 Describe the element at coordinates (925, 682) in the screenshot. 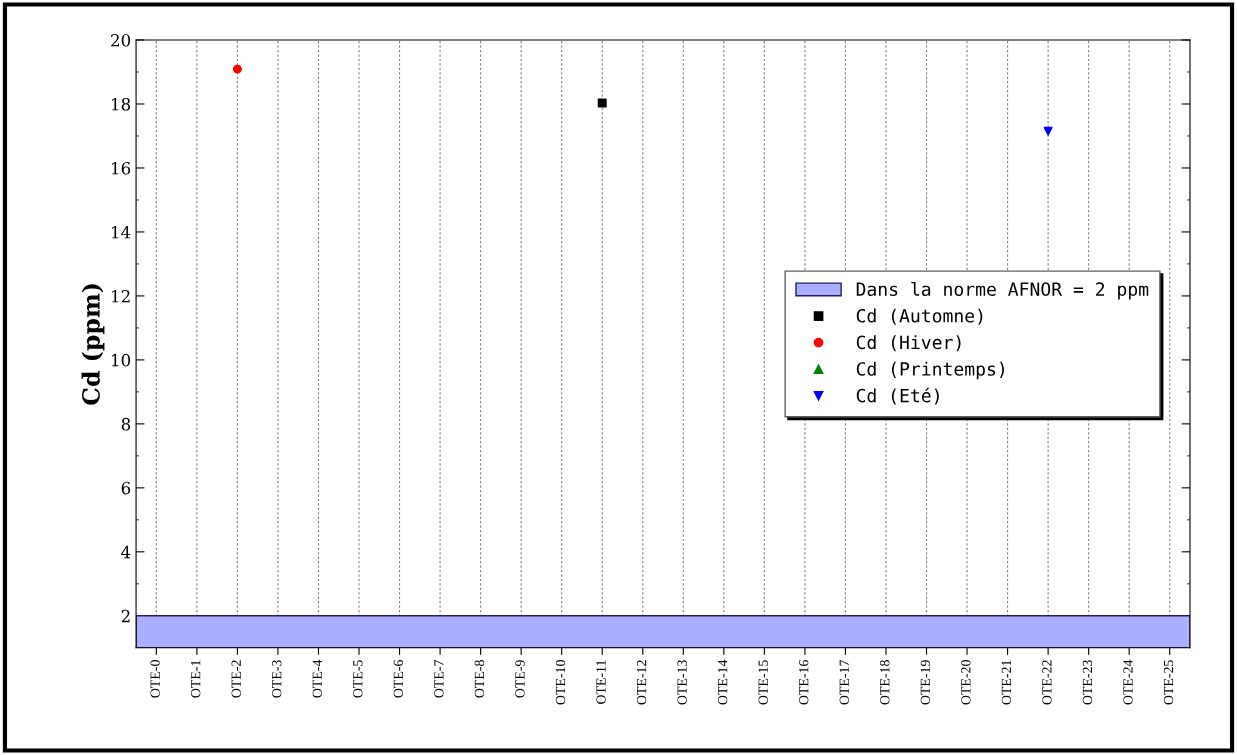

I see `x-tick-label: OTE-19` at that location.